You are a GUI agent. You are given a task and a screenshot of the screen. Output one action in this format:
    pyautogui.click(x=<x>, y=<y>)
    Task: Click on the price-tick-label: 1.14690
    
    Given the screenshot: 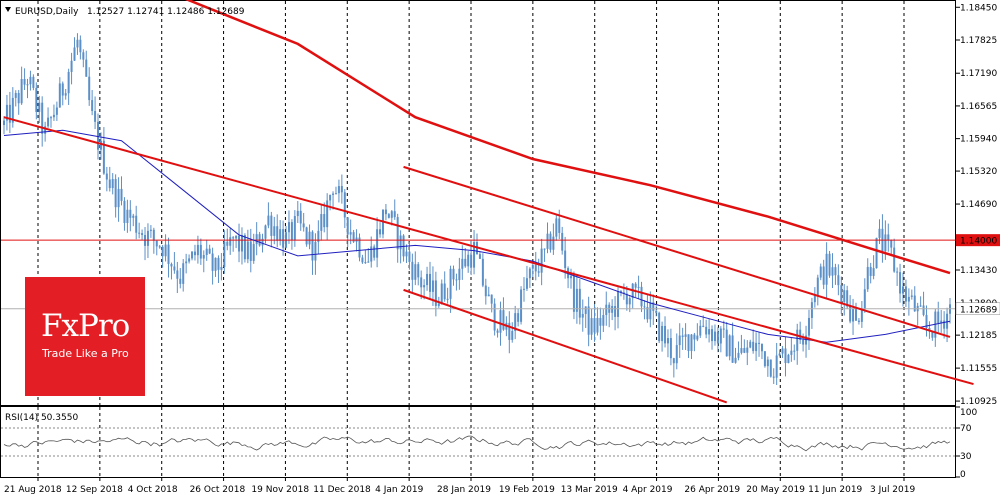 What is the action you would take?
    pyautogui.click(x=978, y=205)
    